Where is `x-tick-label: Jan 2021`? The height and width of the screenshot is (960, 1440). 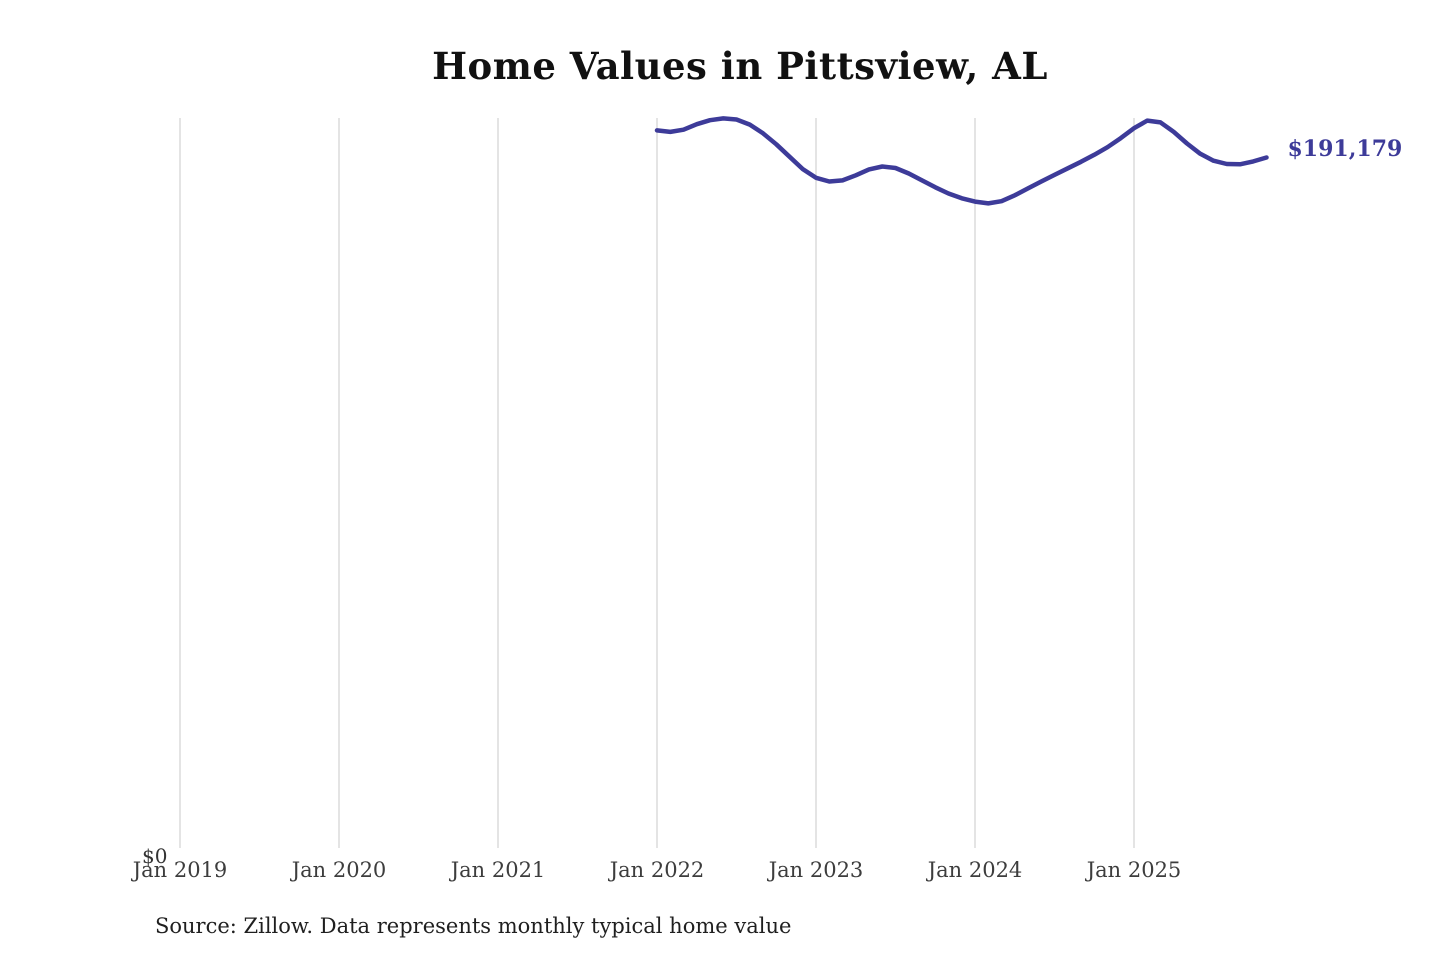 x-tick-label: Jan 2021 is located at coordinates (498, 870).